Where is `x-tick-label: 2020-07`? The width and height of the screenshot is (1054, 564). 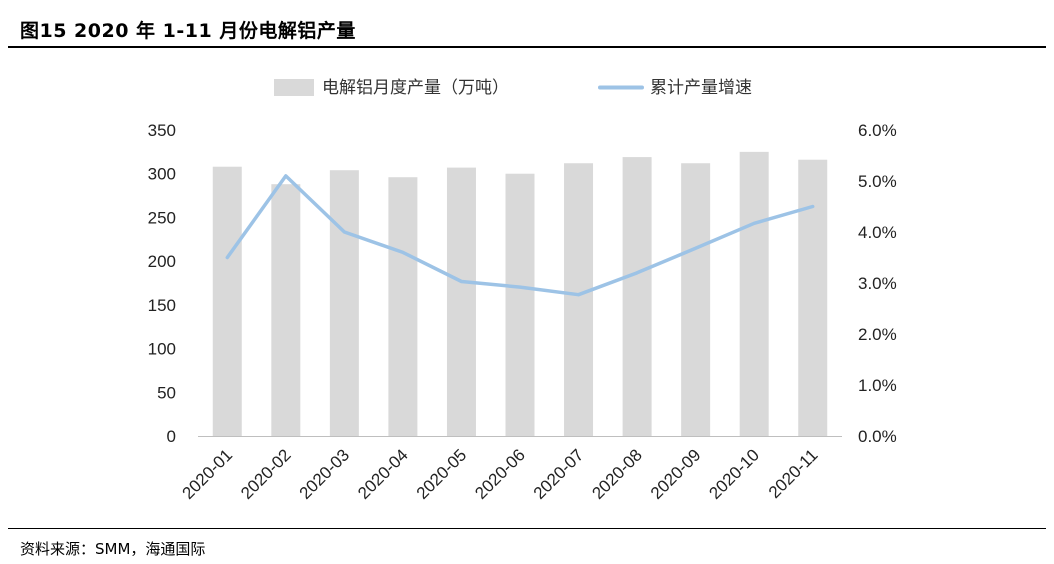 x-tick-label: 2020-07 is located at coordinates (559, 474).